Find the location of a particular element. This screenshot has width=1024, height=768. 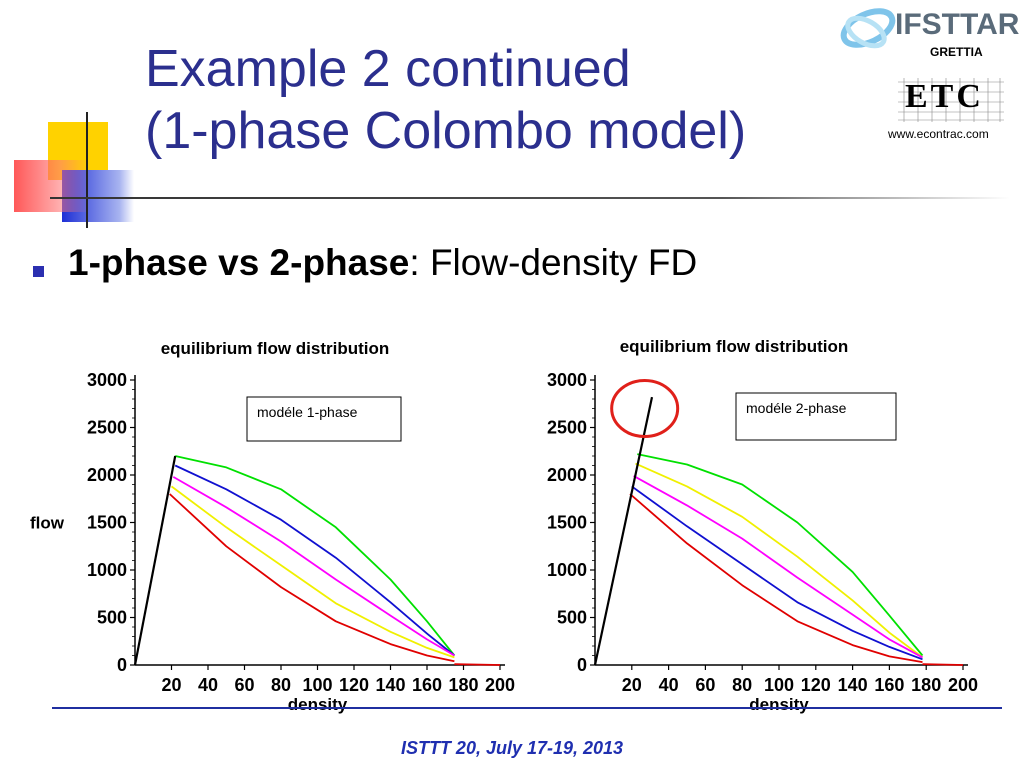

chart1-y-tick-label: 500 is located at coordinates (112, 618).